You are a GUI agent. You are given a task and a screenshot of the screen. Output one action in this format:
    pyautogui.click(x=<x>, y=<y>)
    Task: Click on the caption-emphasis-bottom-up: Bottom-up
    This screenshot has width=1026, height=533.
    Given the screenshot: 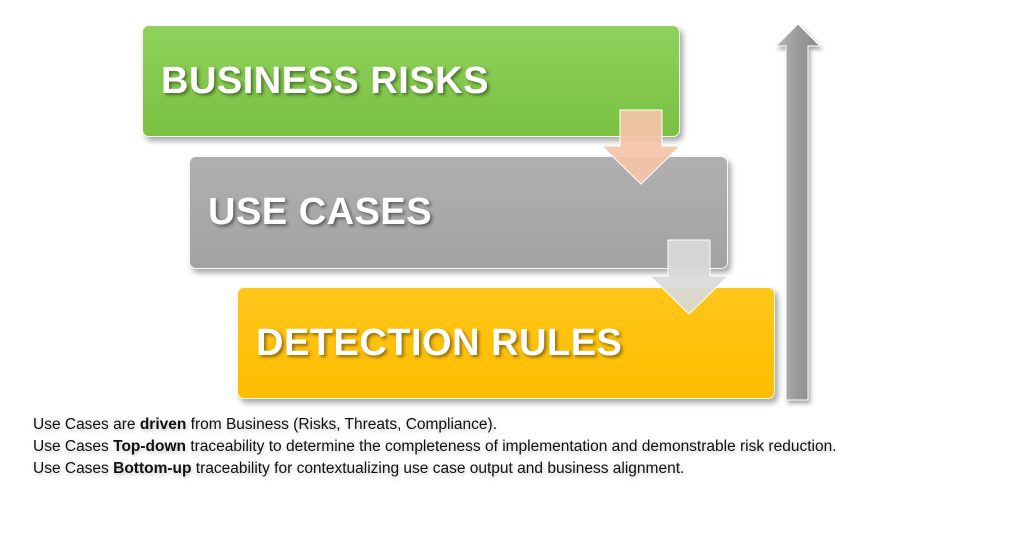 What is the action you would take?
    pyautogui.click(x=152, y=468)
    